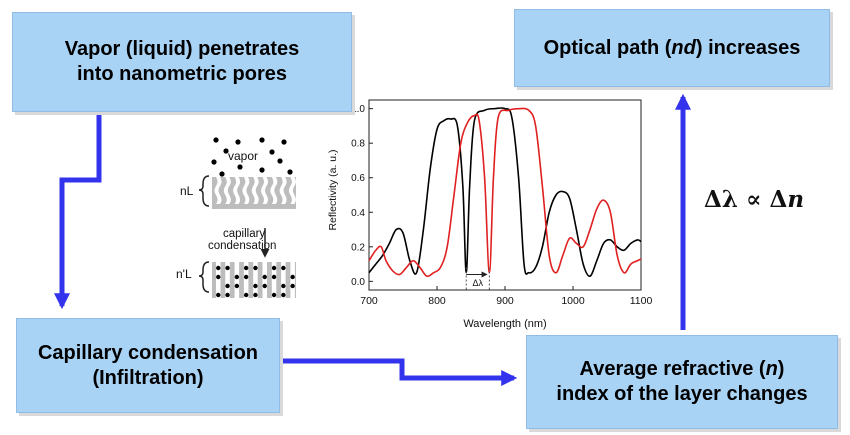  Describe the element at coordinates (148, 377) in the screenshot. I see `capillary-box-line2: (Infiltration)` at that location.